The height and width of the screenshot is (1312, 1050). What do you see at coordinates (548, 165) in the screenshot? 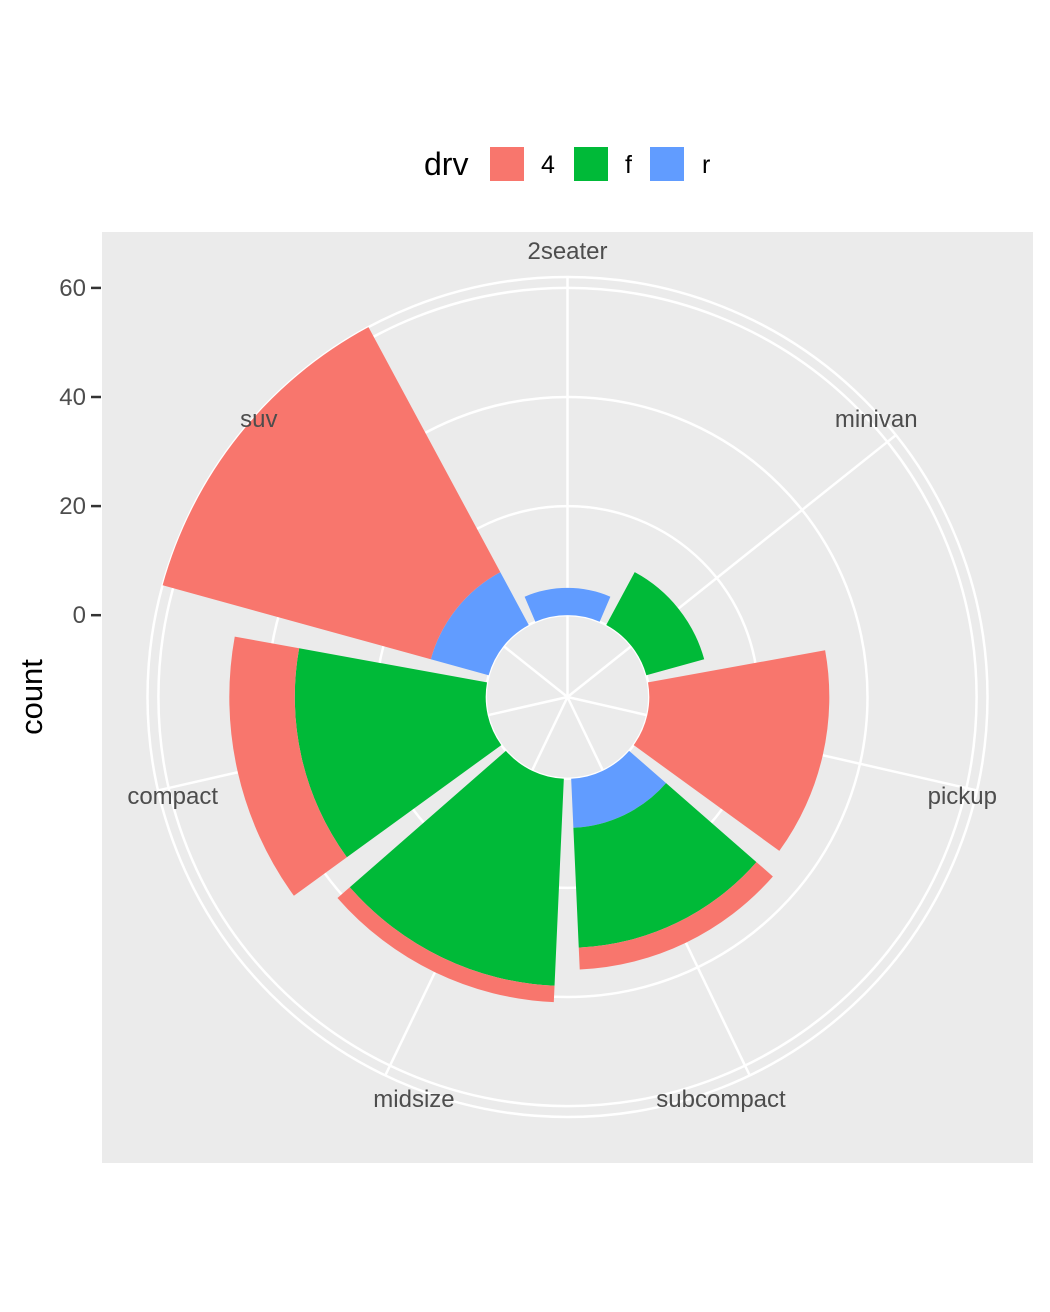
I see `legend-label-4: 4` at bounding box center [548, 165].